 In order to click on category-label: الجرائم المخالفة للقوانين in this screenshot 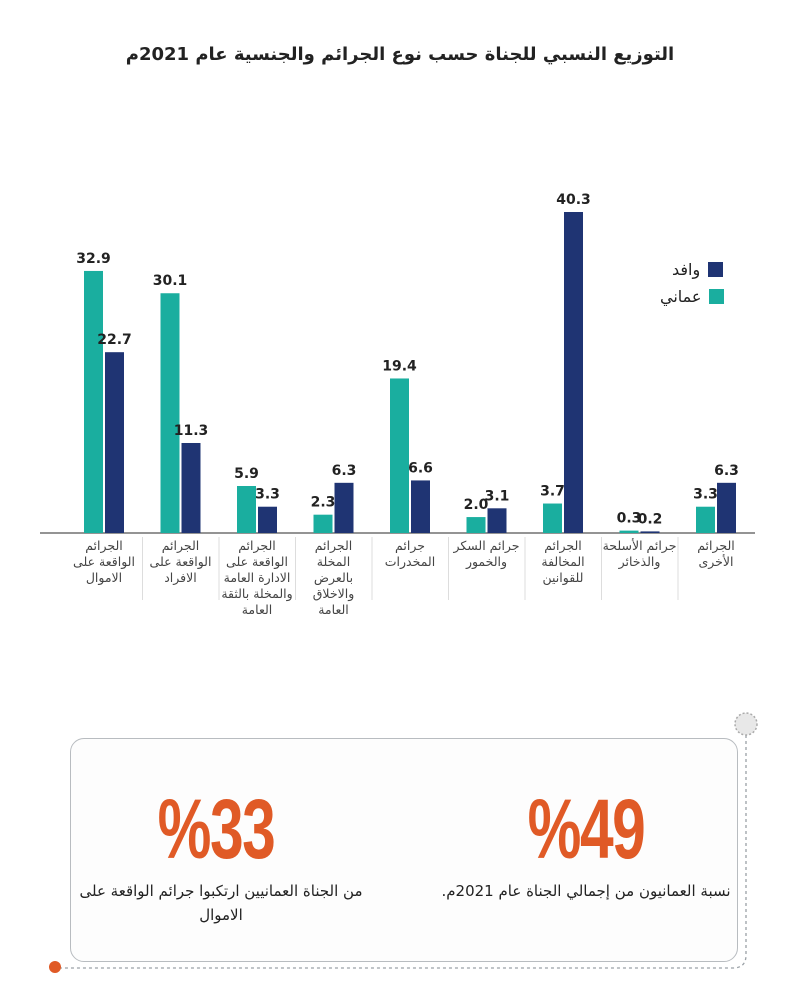, I will do `click(563, 561)`.